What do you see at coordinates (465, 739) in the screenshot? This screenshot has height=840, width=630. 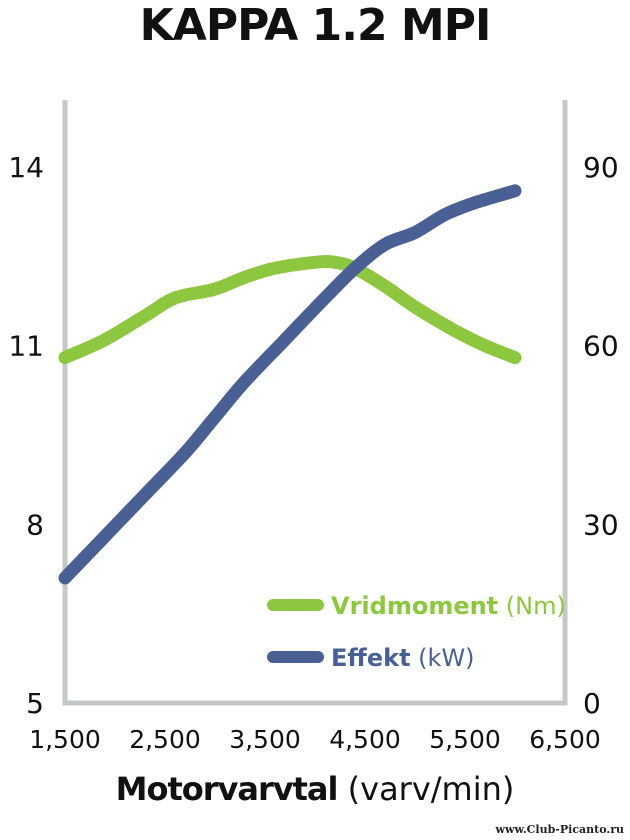 I see `x-tick-label: 5,500` at bounding box center [465, 739].